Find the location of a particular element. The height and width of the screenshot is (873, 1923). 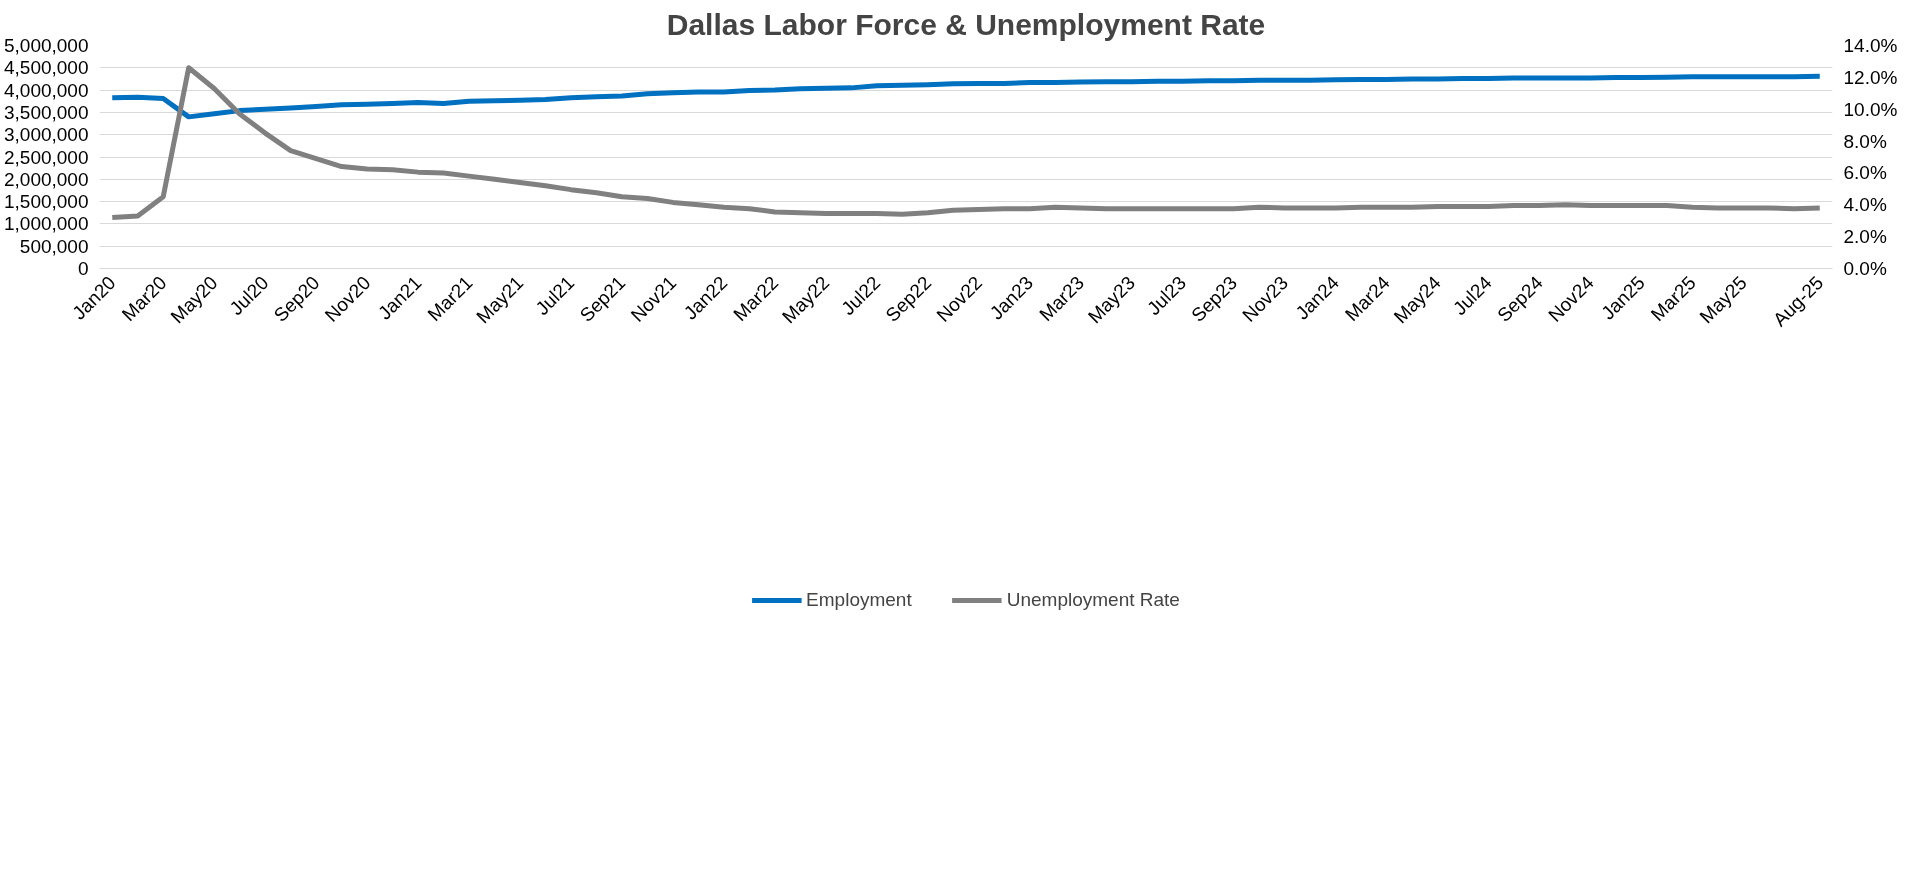

y-tick-label: 3,500,000 is located at coordinates (46, 112).